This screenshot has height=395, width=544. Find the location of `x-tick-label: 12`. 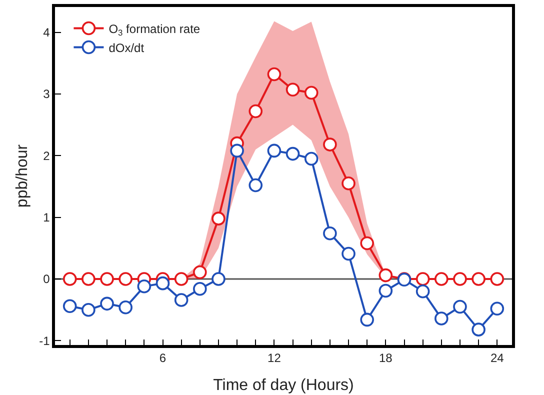

x-tick-label: 12 is located at coordinates (275, 358).